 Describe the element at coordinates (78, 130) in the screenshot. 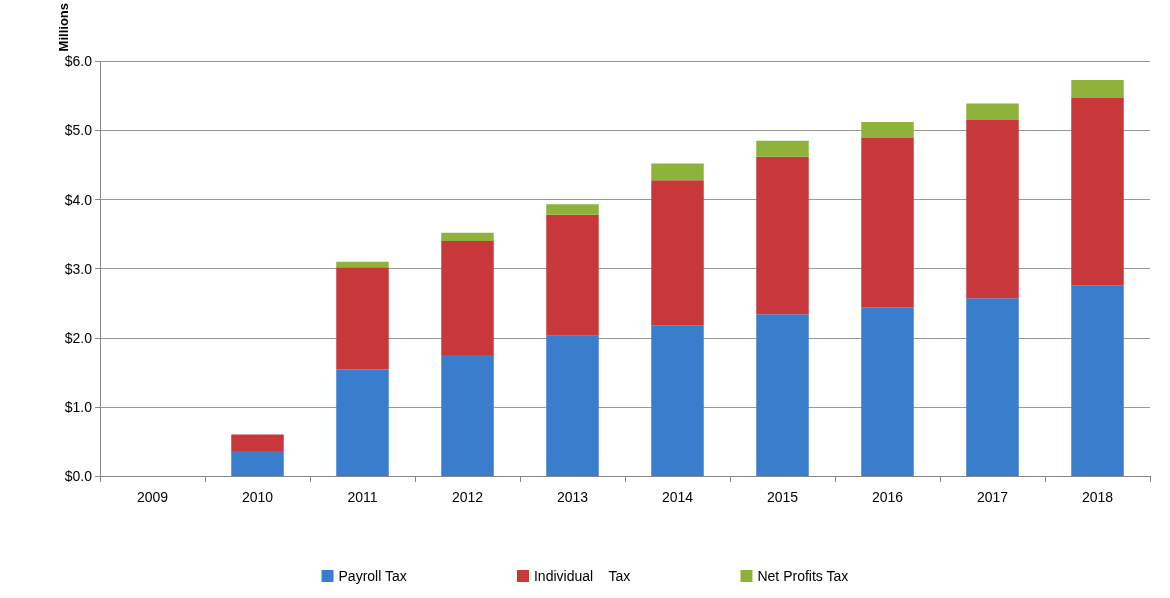

I see `y-tick-label: $5.0` at that location.